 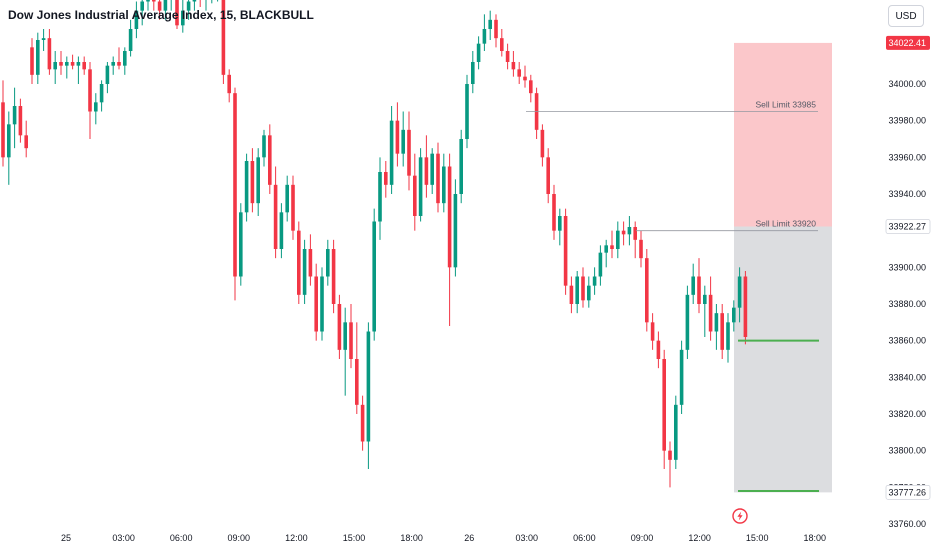 I want to click on price-badge: 33777.26, so click(x=908, y=492).